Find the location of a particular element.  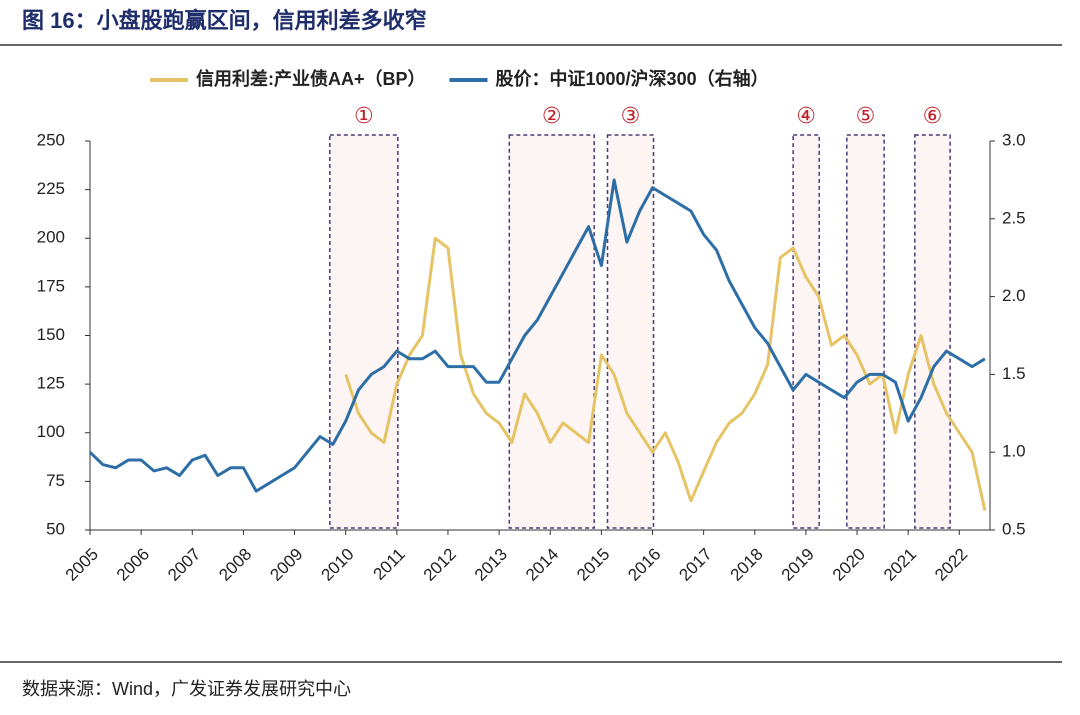

y-tick-label: 250 is located at coordinates (51, 139).